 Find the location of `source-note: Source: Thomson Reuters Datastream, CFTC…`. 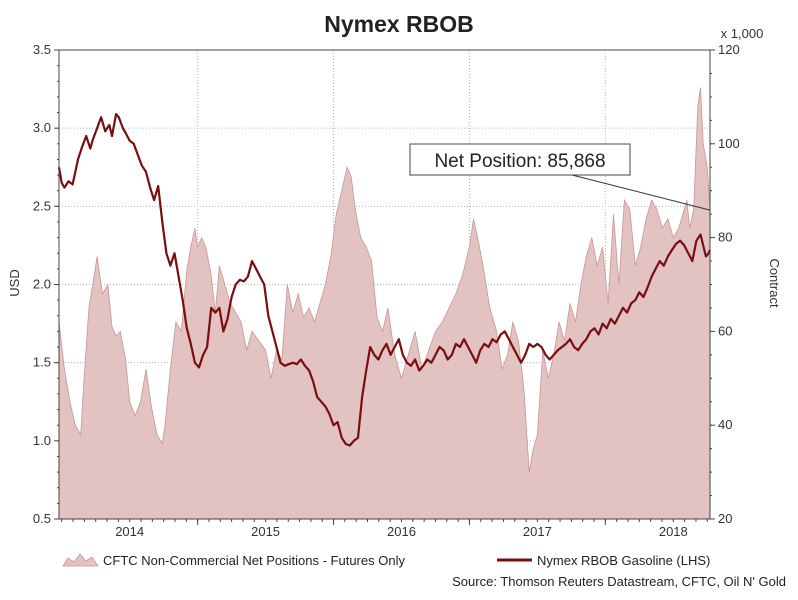

source-note: Source: Thomson Reuters Datastream, CFTC… is located at coordinates (619, 581).